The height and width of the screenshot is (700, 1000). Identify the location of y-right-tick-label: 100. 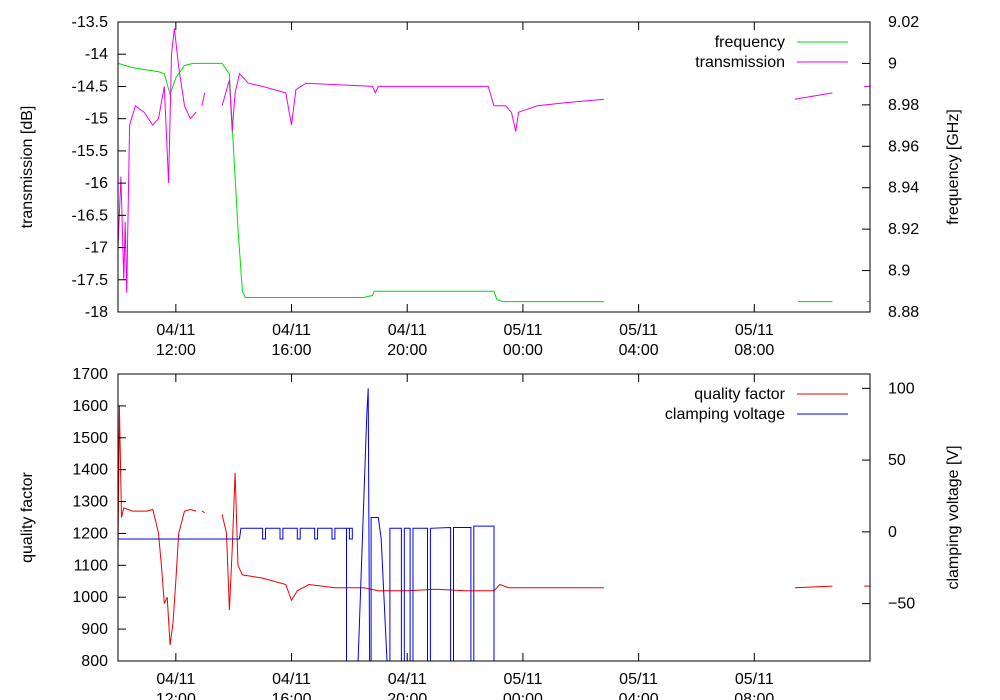
(901, 388).